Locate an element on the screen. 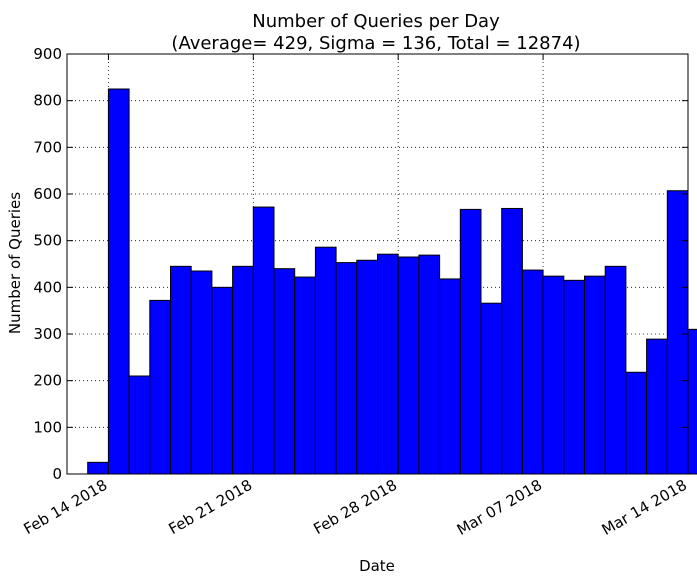 The height and width of the screenshot is (582, 697). y-tick-label: 100 is located at coordinates (47, 427).